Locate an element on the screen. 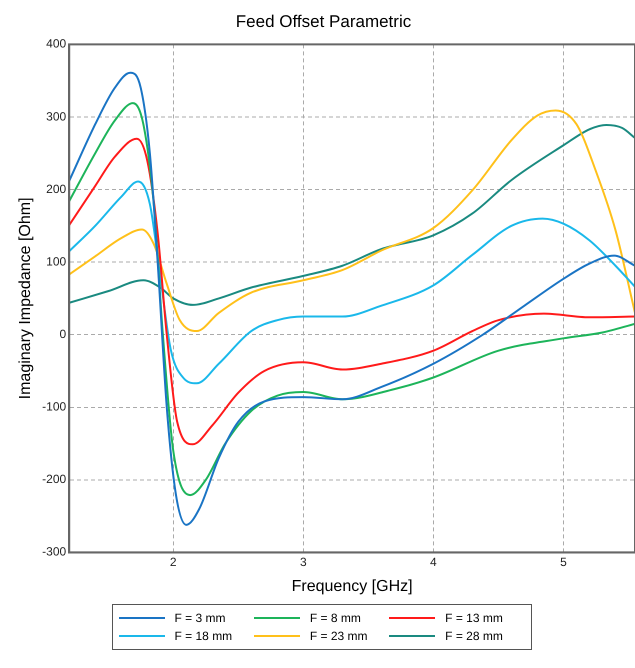 This screenshot has height=668, width=635. legend-label: F = 8 mm is located at coordinates (335, 618).